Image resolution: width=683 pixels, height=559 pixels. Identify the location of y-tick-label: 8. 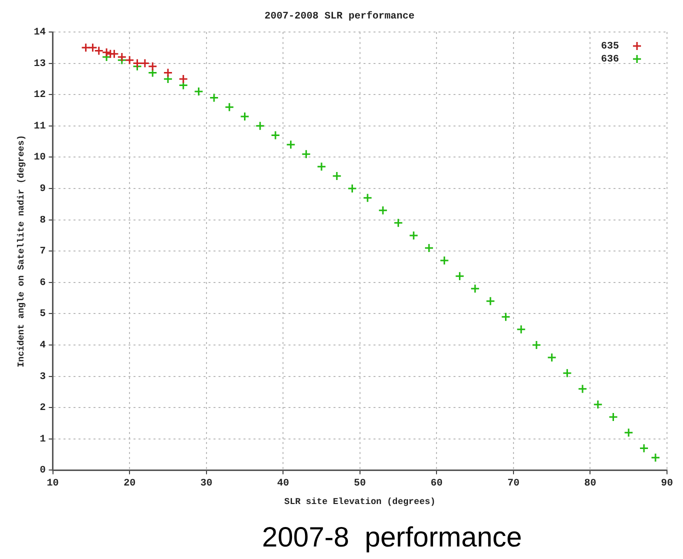
(43, 220).